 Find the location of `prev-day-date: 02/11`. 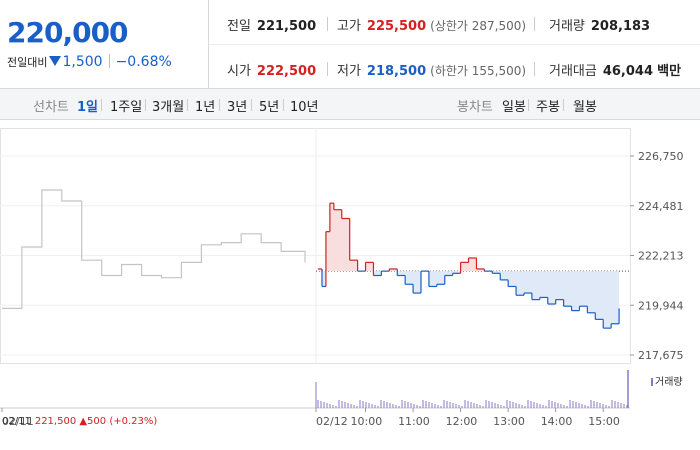

prev-day-date: 02/11 is located at coordinates (16, 421).